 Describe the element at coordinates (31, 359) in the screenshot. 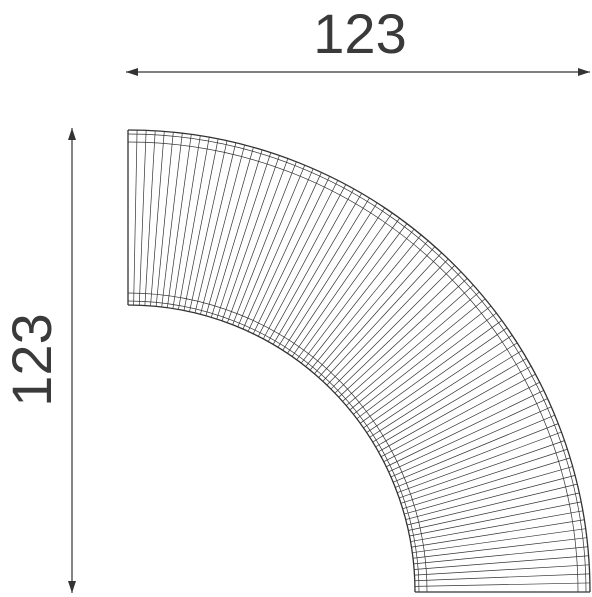

I see `height-label: 123` at that location.